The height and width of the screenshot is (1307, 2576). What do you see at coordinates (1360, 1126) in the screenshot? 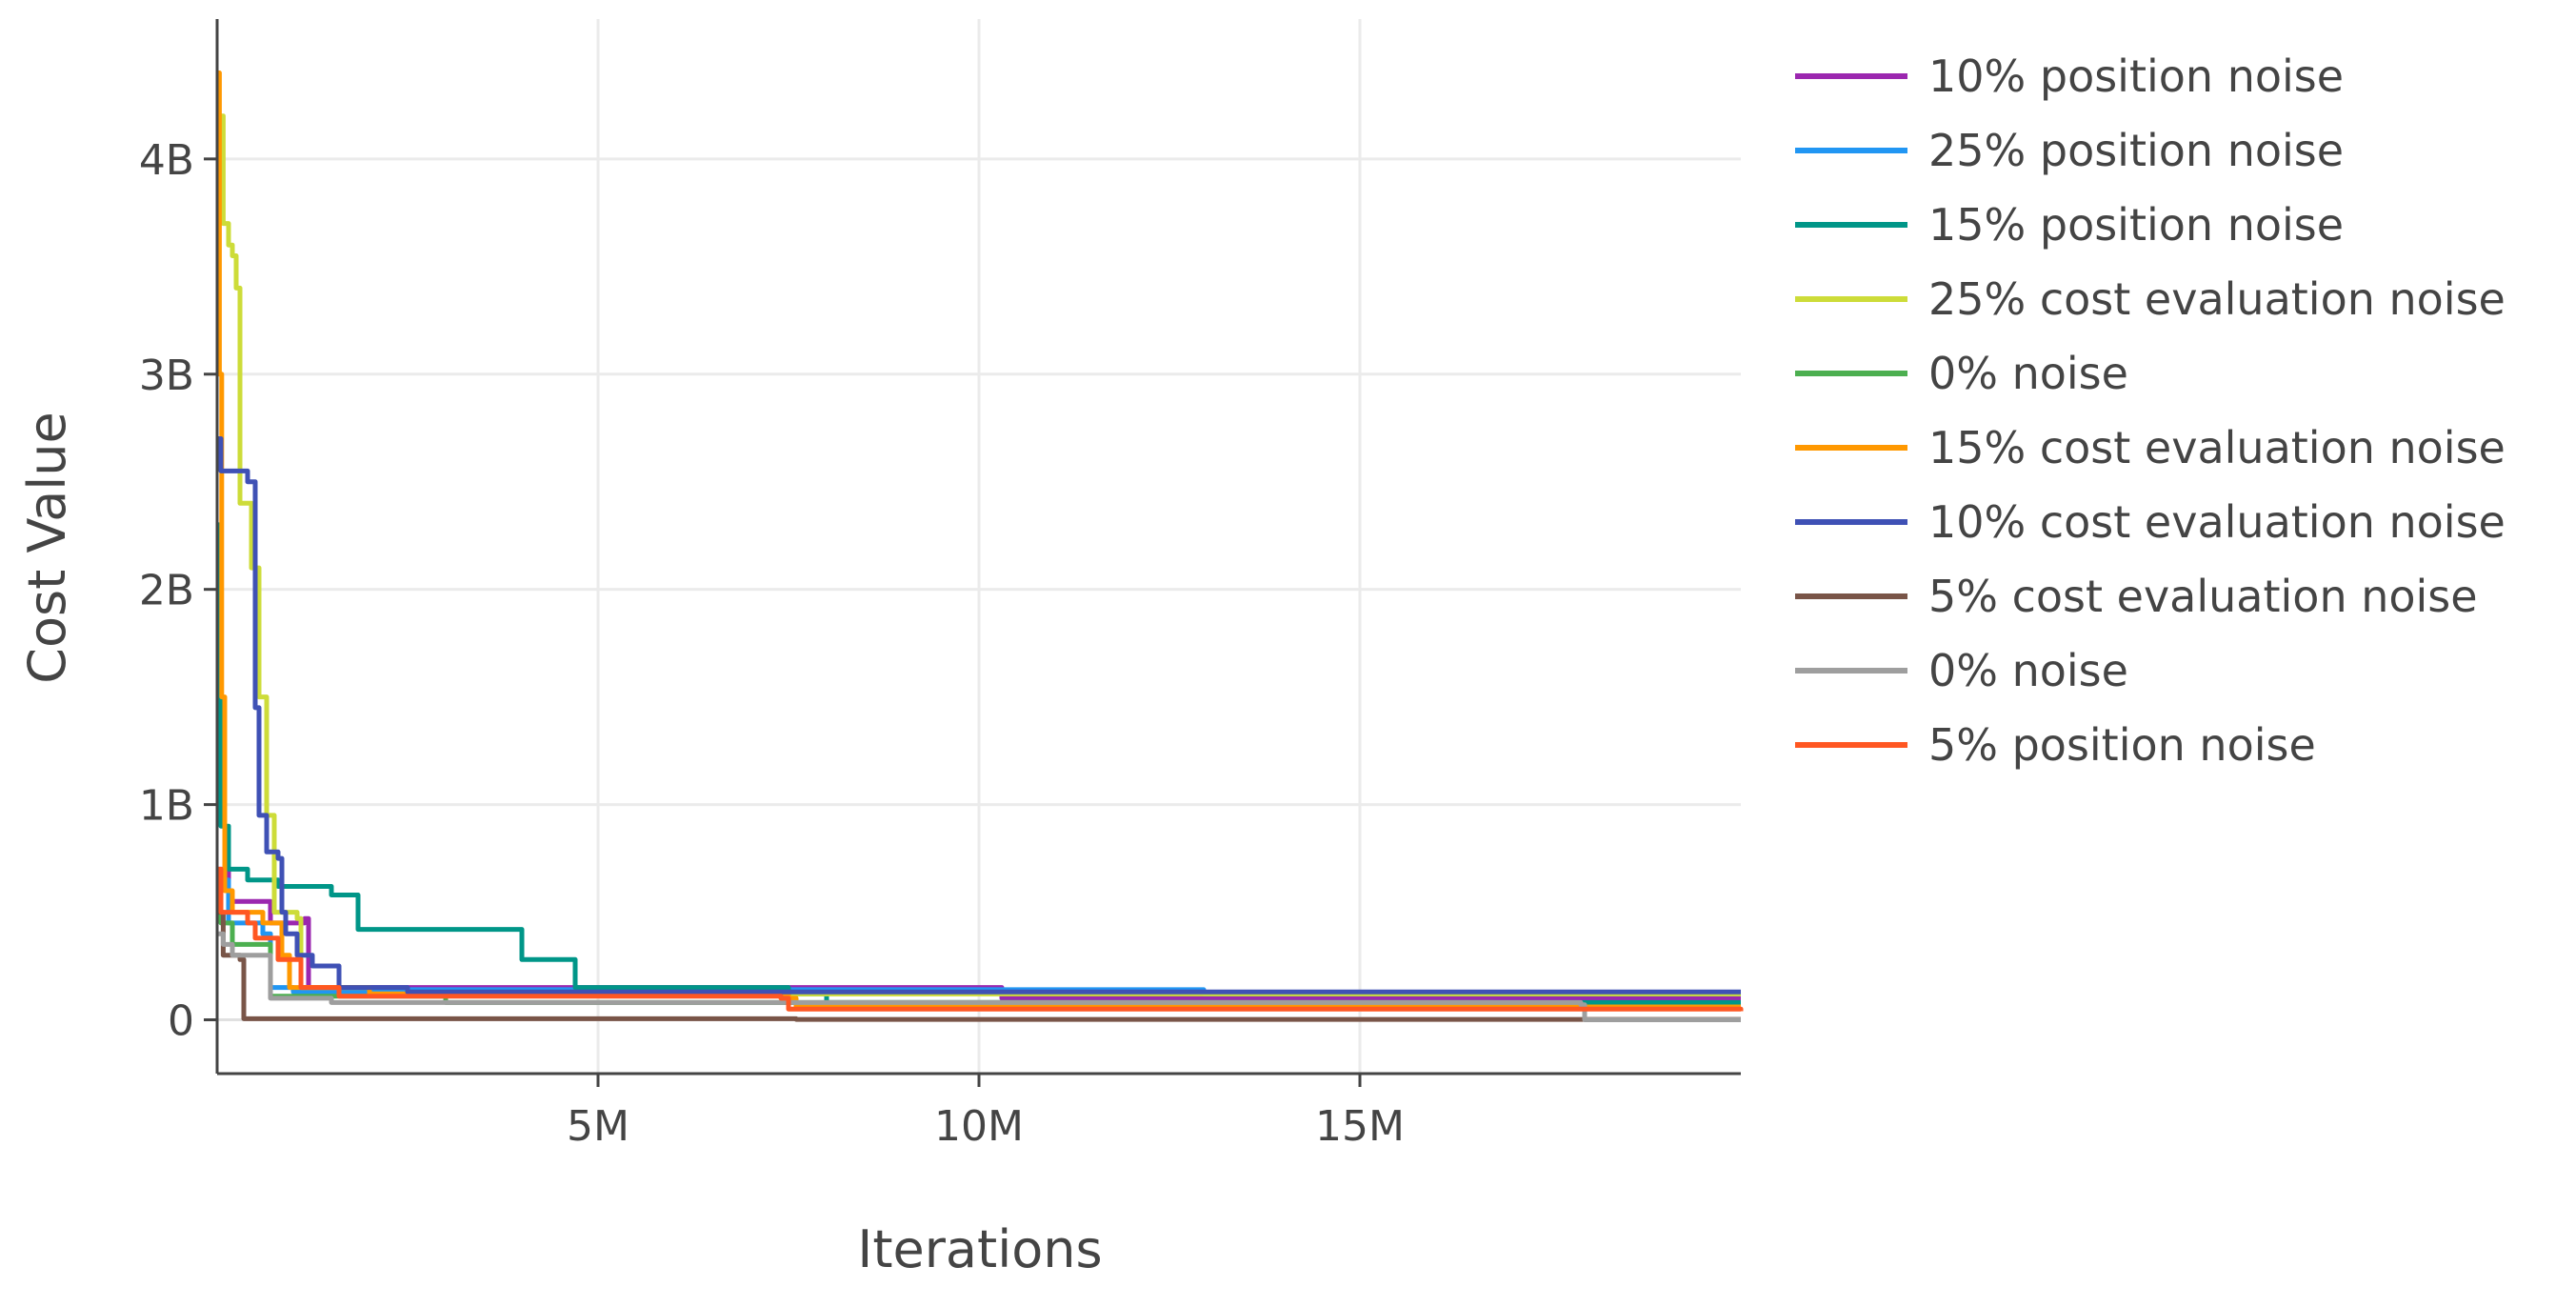
I see `x-tick-label: 15M` at bounding box center [1360, 1126].